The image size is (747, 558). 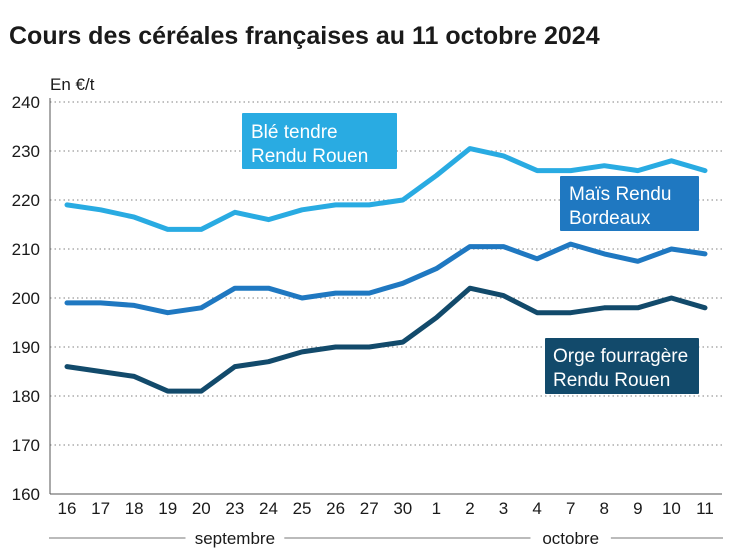 I want to click on series-label-box-ble, so click(x=319, y=141).